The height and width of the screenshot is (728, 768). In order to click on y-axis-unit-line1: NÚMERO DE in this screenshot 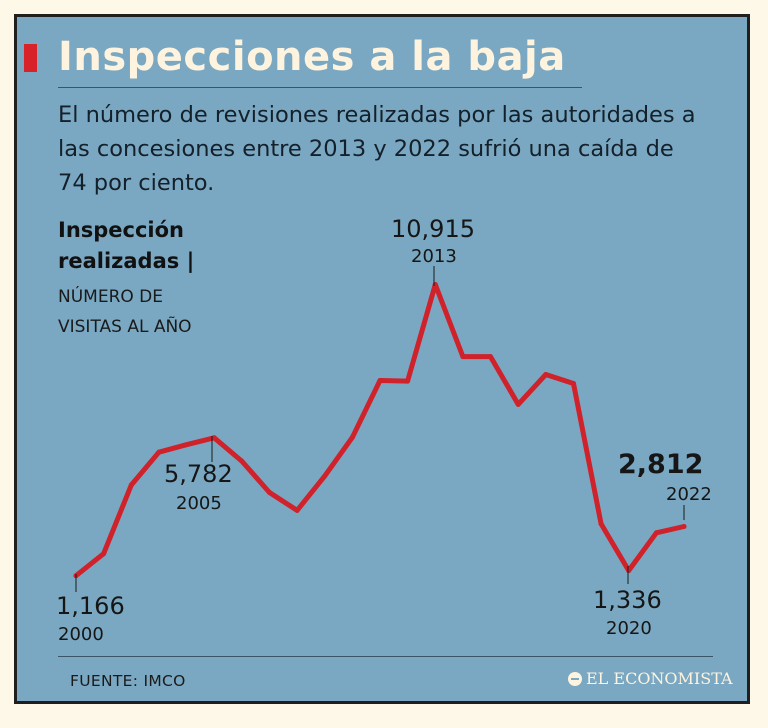, I will do `click(110, 296)`.